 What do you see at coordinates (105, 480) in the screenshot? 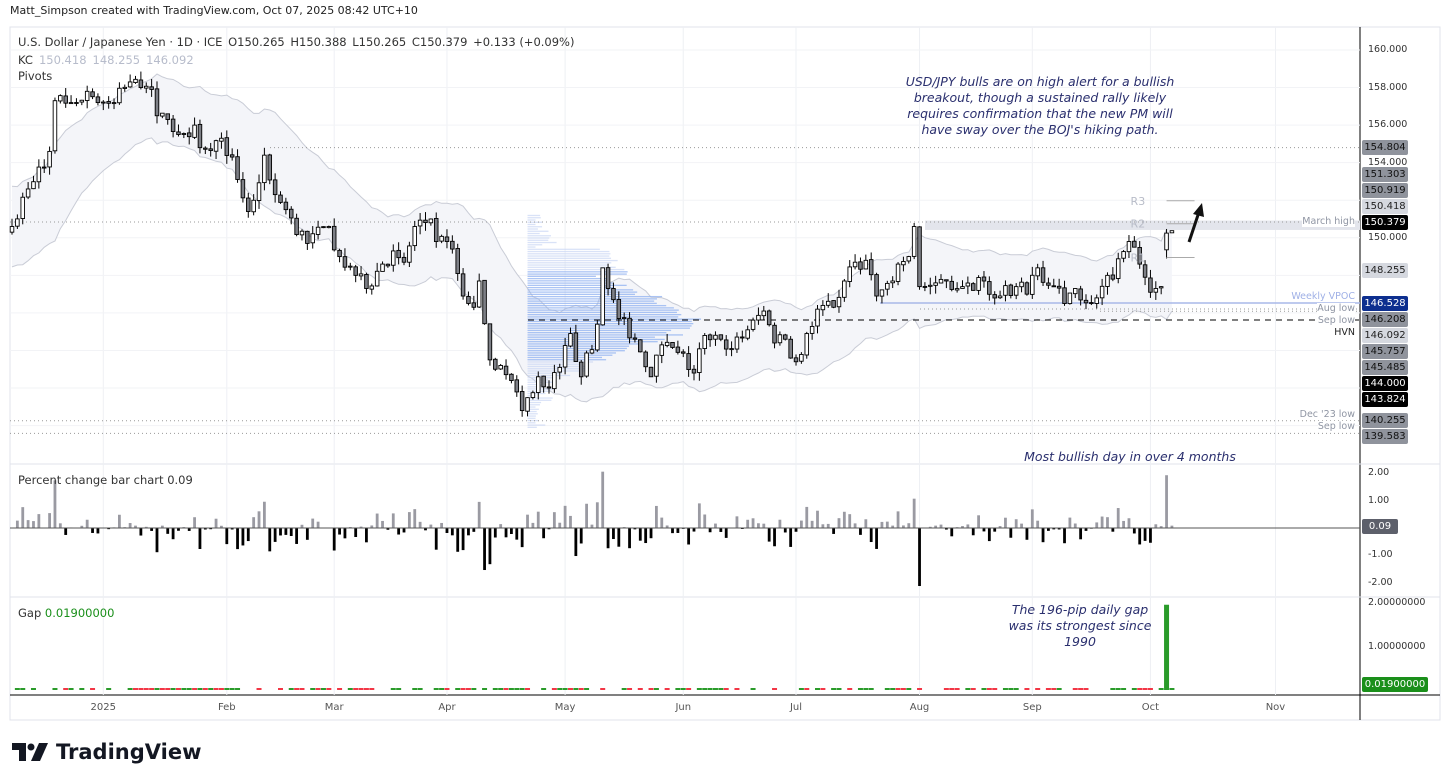
I see `pct-legend: Percent change bar chart 0.09` at bounding box center [105, 480].